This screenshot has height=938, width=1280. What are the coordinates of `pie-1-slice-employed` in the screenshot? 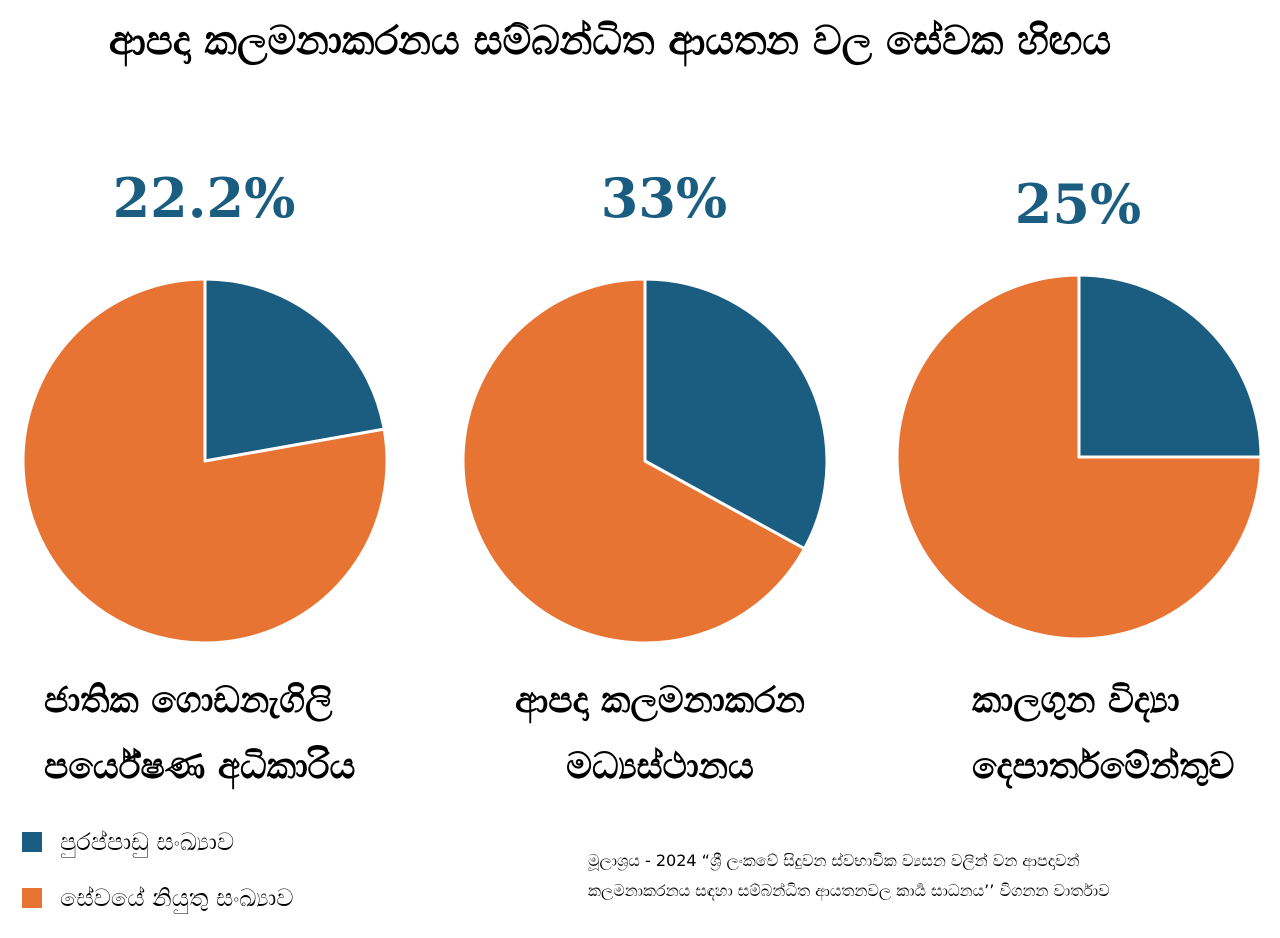 It's located at (205, 461).